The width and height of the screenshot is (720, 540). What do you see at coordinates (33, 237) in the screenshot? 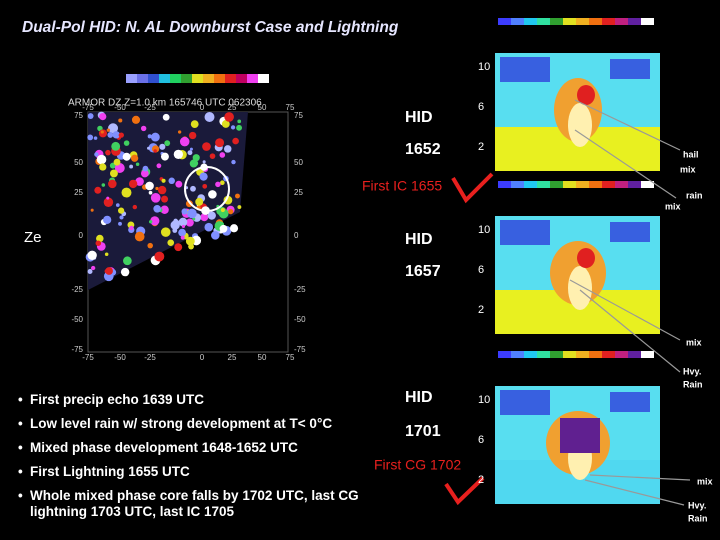
I see `radar-symbol: Ze` at bounding box center [33, 237].